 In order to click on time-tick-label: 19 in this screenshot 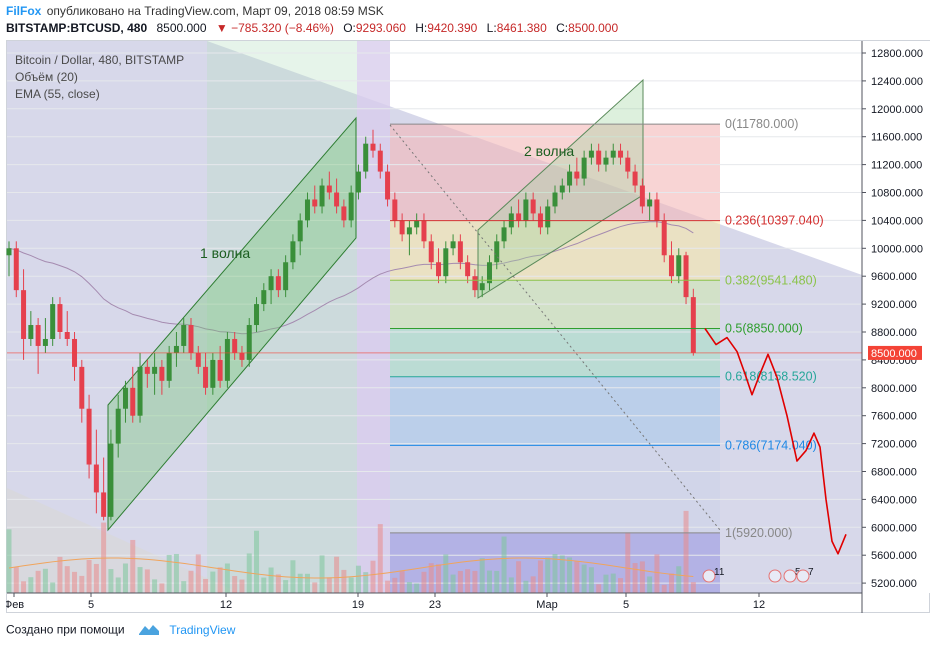, I will do `click(358, 605)`.